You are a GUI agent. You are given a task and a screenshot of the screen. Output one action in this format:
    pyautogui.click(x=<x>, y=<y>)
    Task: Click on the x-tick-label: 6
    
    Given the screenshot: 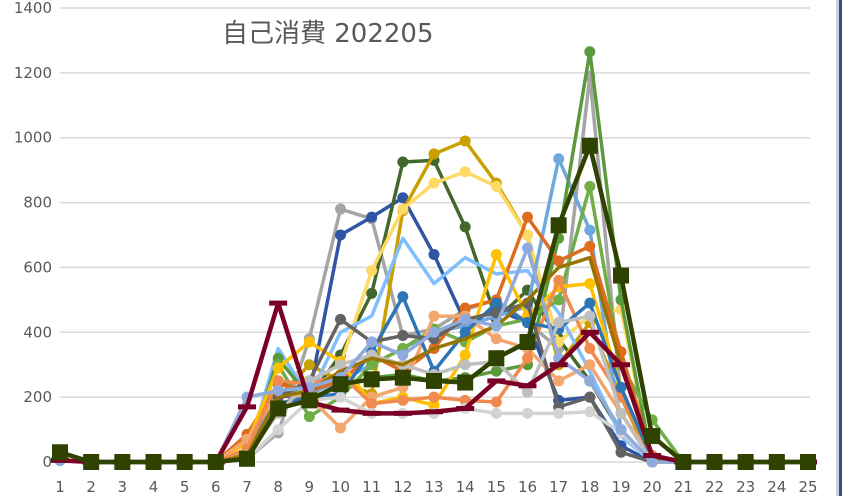 What is the action you would take?
    pyautogui.click(x=216, y=487)
    